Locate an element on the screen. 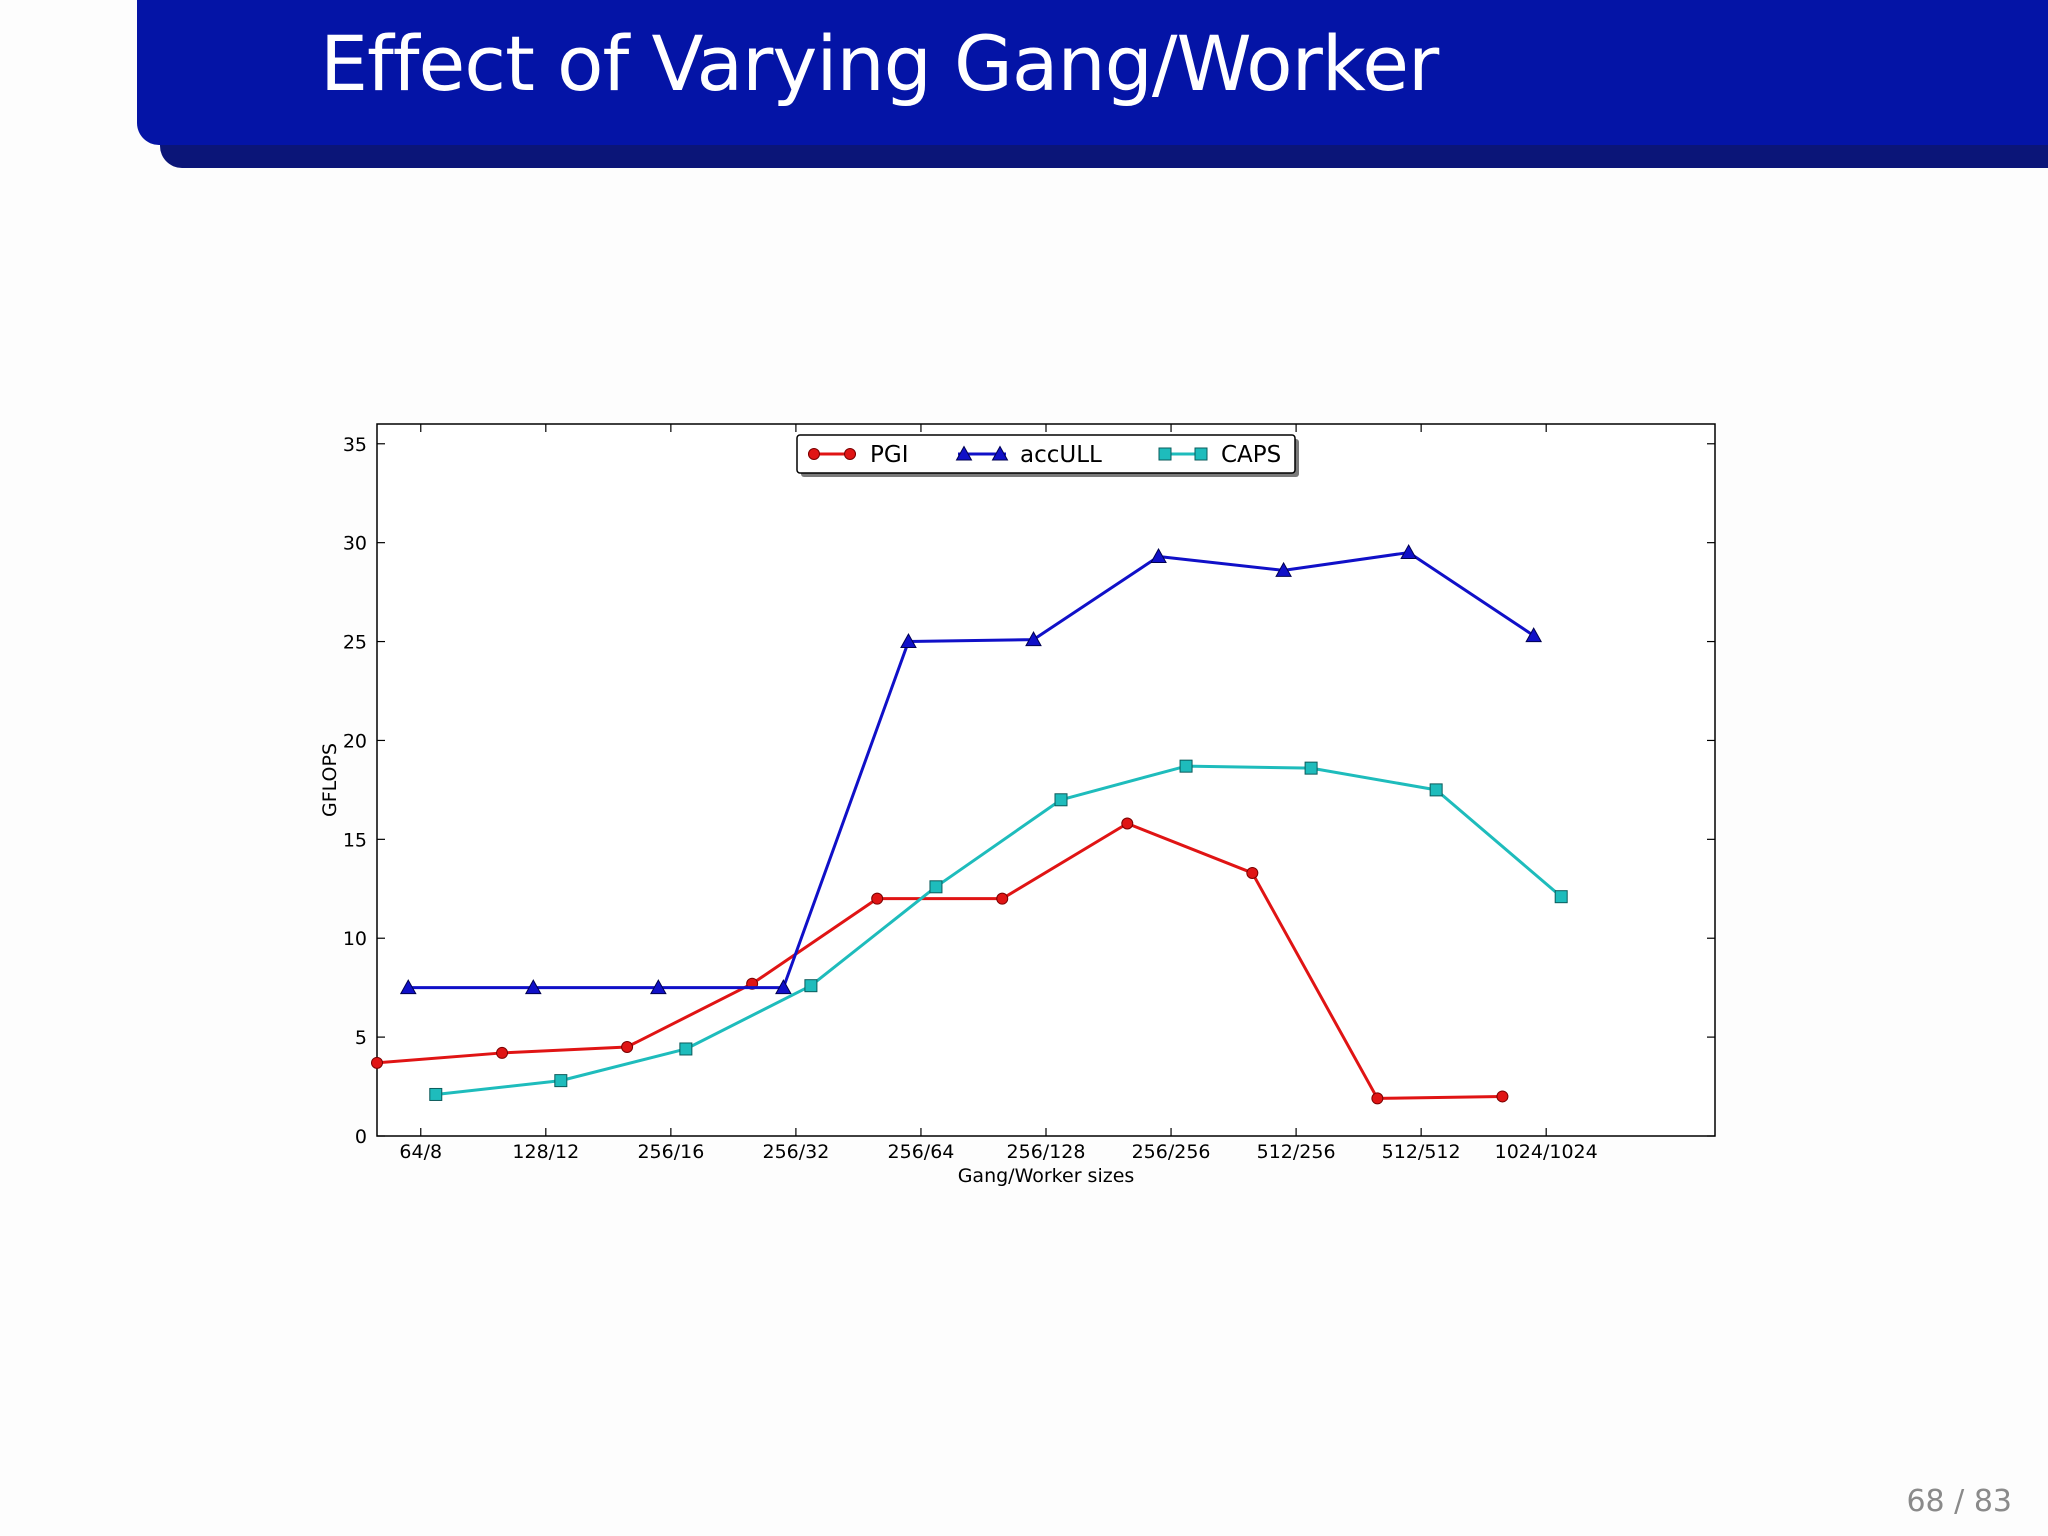 This screenshot has width=2048, height=1536. legend: PGI accULL CAPS is located at coordinates (1047, 455).